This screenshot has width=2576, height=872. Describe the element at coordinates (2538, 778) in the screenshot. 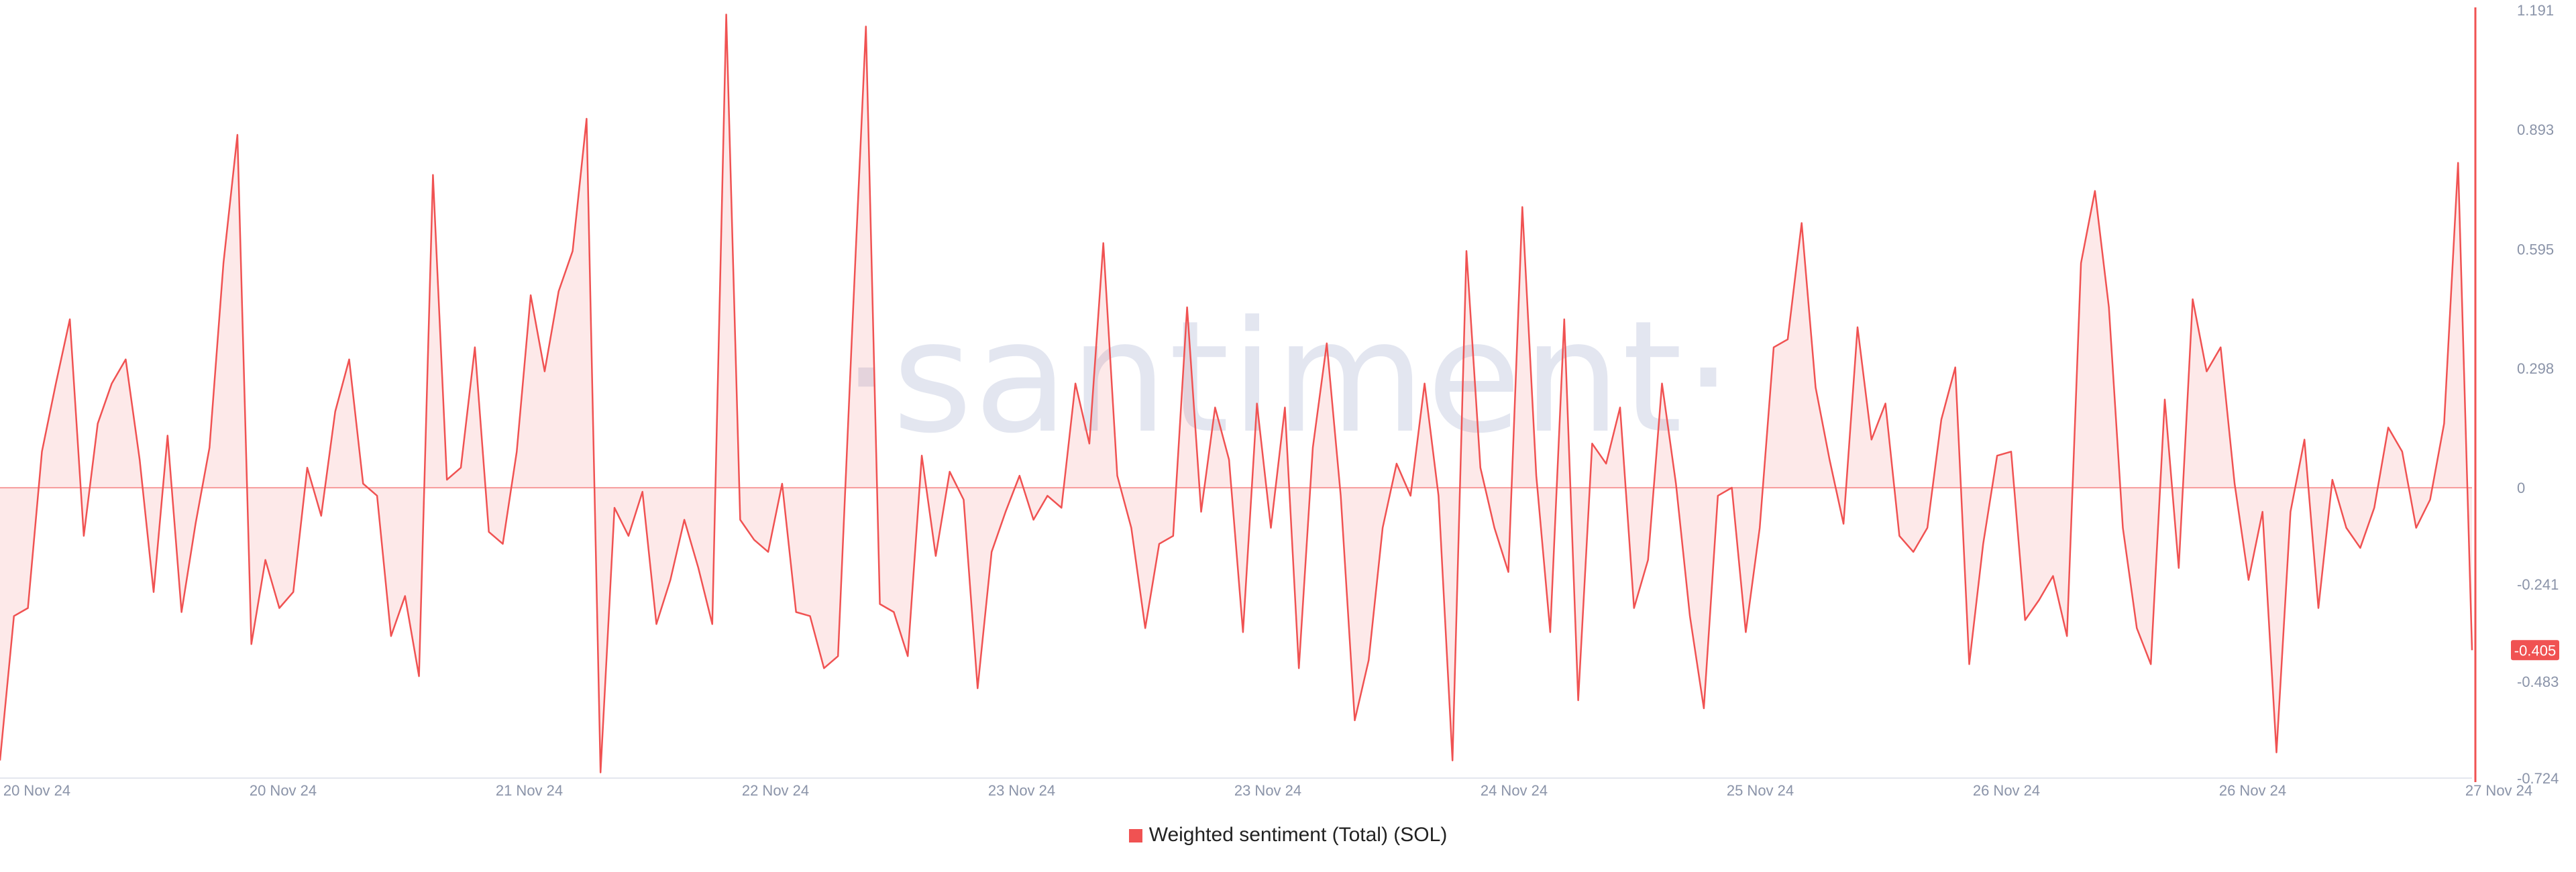

I see `y-tick-label: -0.724` at that location.